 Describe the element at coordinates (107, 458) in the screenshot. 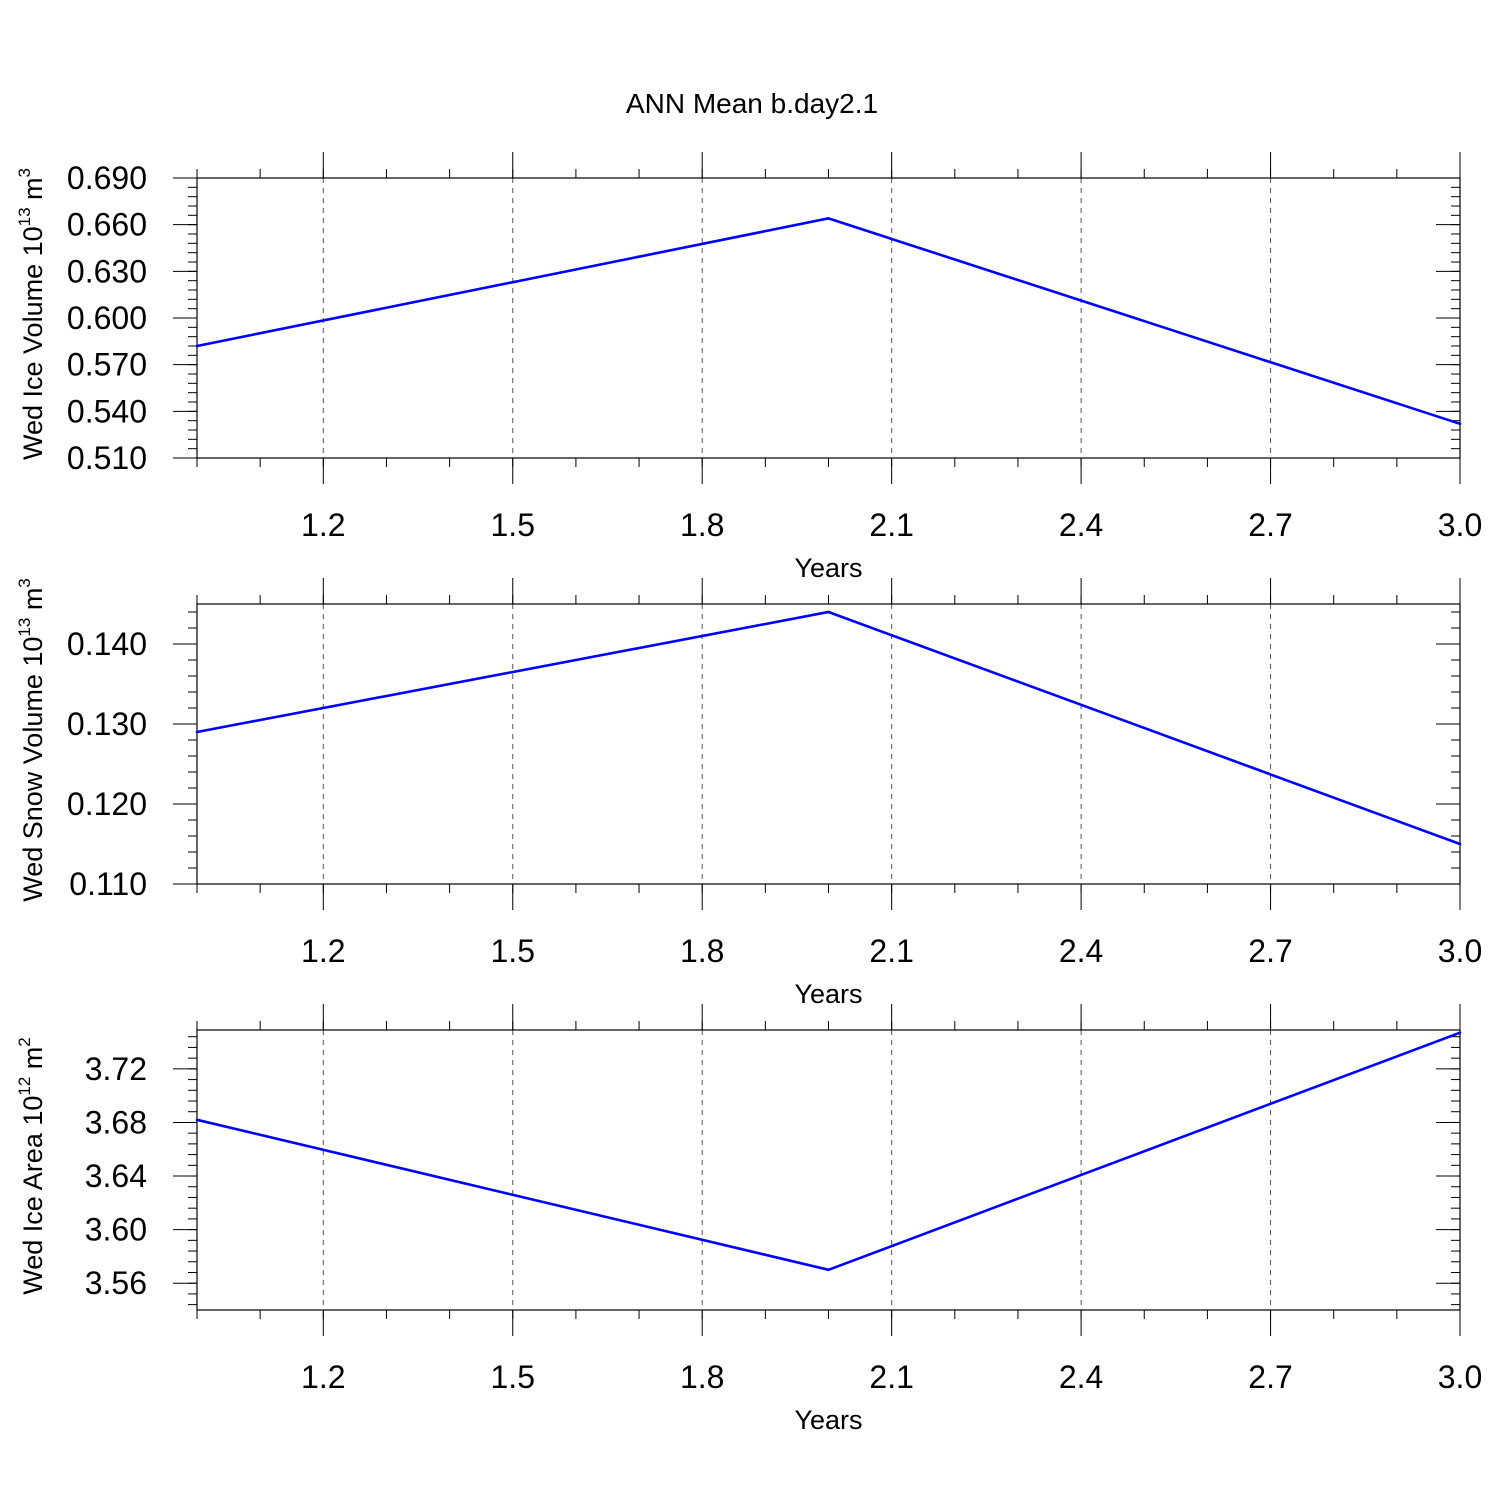

I see `y-tick-label: 0.510` at that location.